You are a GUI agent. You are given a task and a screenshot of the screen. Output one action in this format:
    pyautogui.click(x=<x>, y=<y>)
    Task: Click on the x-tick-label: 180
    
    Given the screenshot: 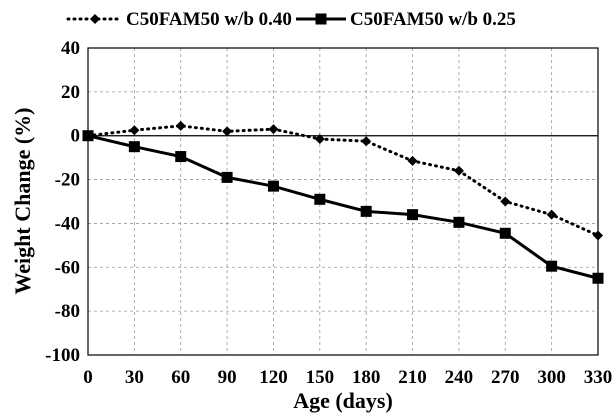 What is the action you would take?
    pyautogui.click(x=366, y=377)
    